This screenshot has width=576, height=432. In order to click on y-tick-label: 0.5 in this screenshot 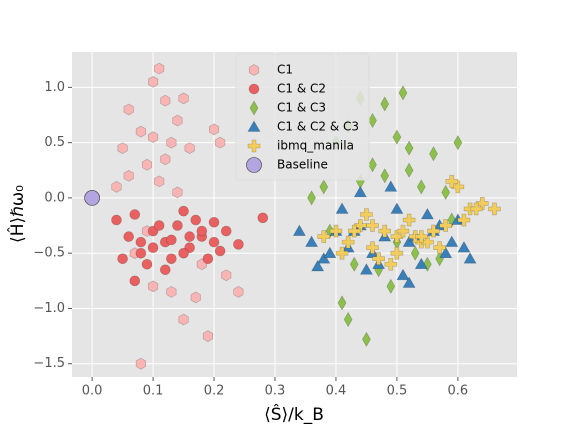, I will do `click(54, 142)`.